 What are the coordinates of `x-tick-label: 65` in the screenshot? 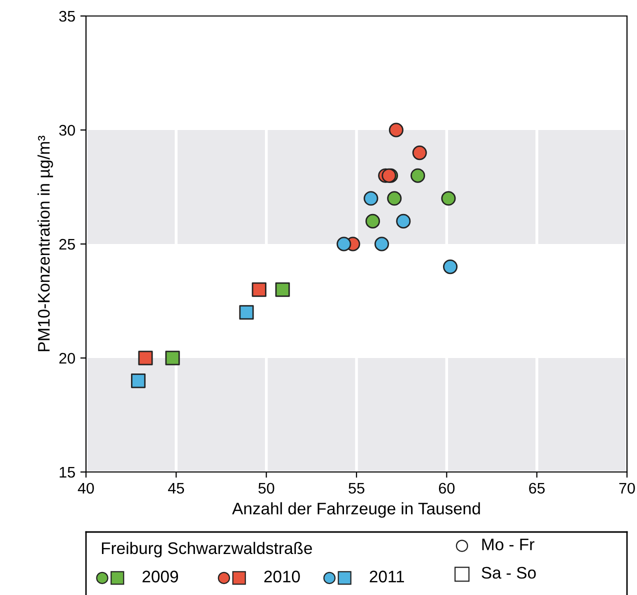 It's located at (537, 488).